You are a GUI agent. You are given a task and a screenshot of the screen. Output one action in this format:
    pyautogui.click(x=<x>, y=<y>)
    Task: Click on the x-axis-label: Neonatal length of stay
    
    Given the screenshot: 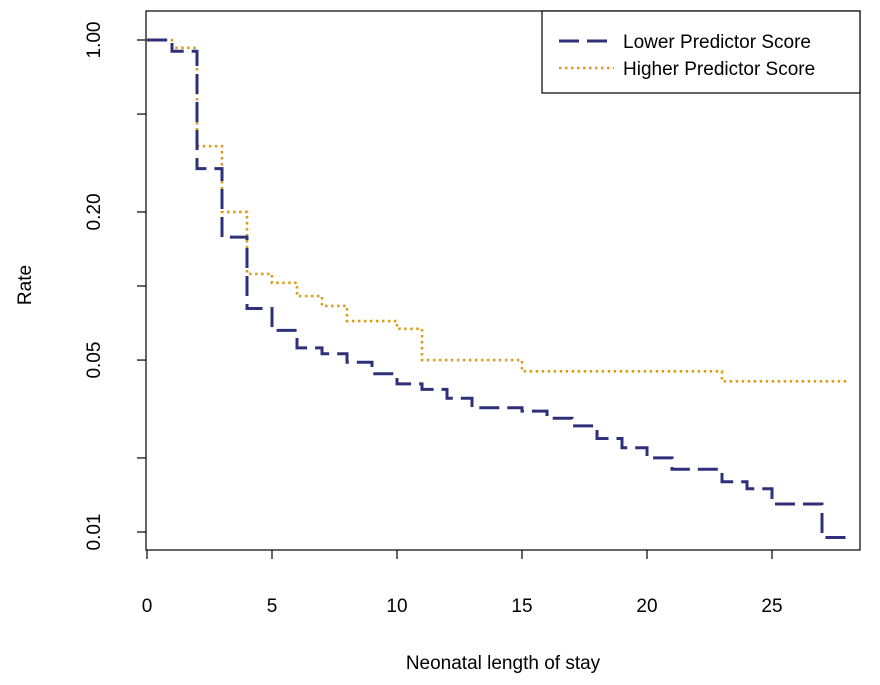 What is the action you would take?
    pyautogui.click(x=503, y=663)
    